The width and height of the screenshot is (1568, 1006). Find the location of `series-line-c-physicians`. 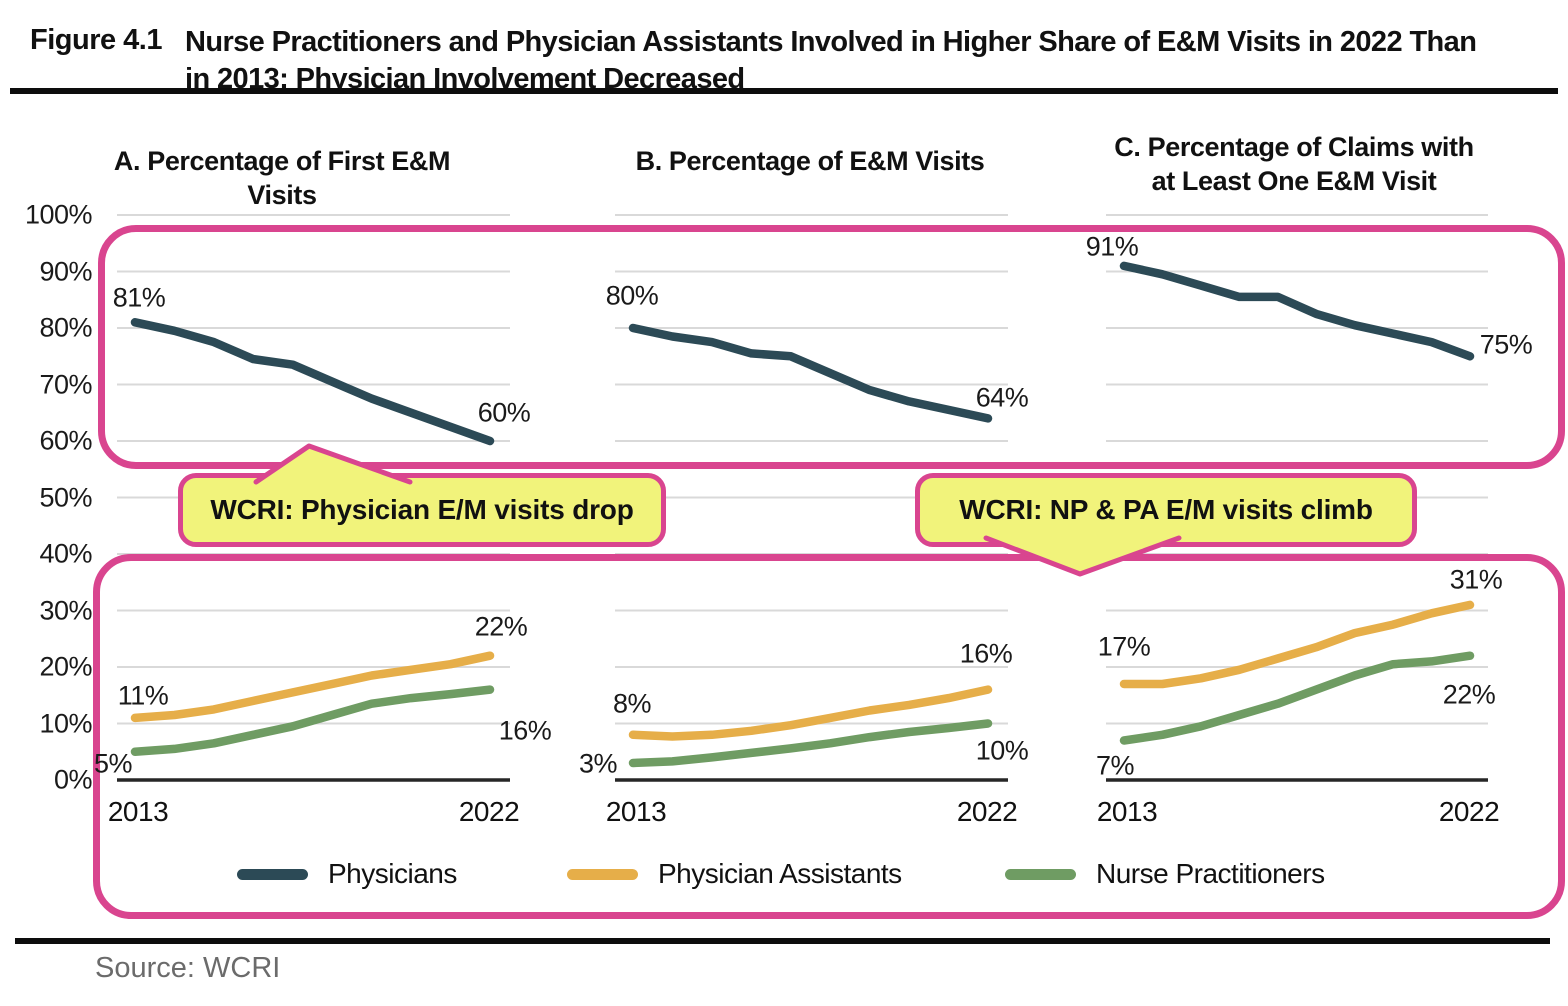

series-line-c-physicians is located at coordinates (1297, 311).